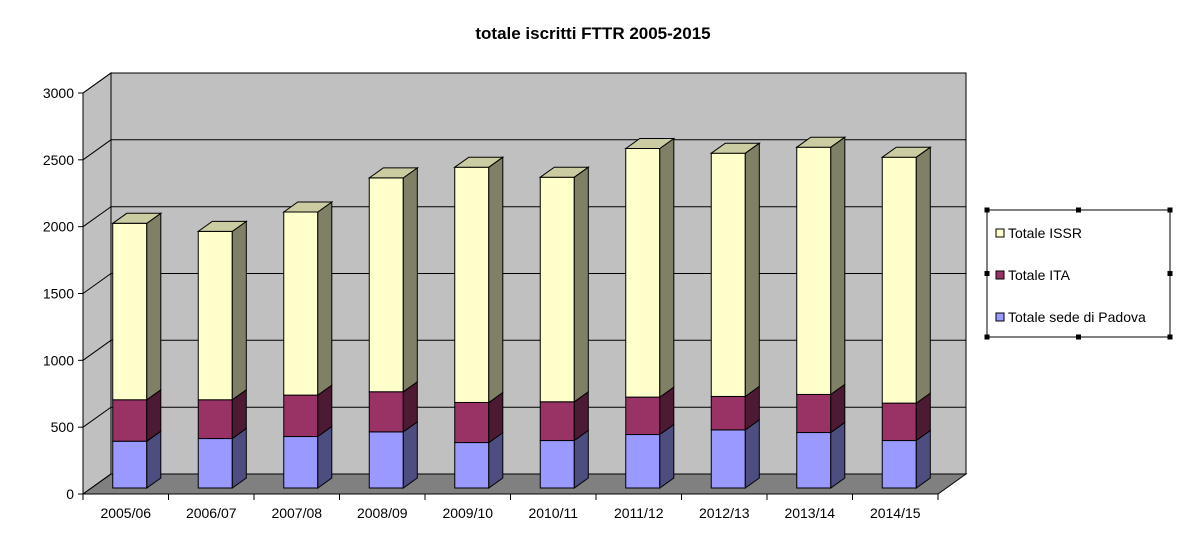  I want to click on chart-title: totale iscritti FTTR 2005-2015, so click(592, 33).